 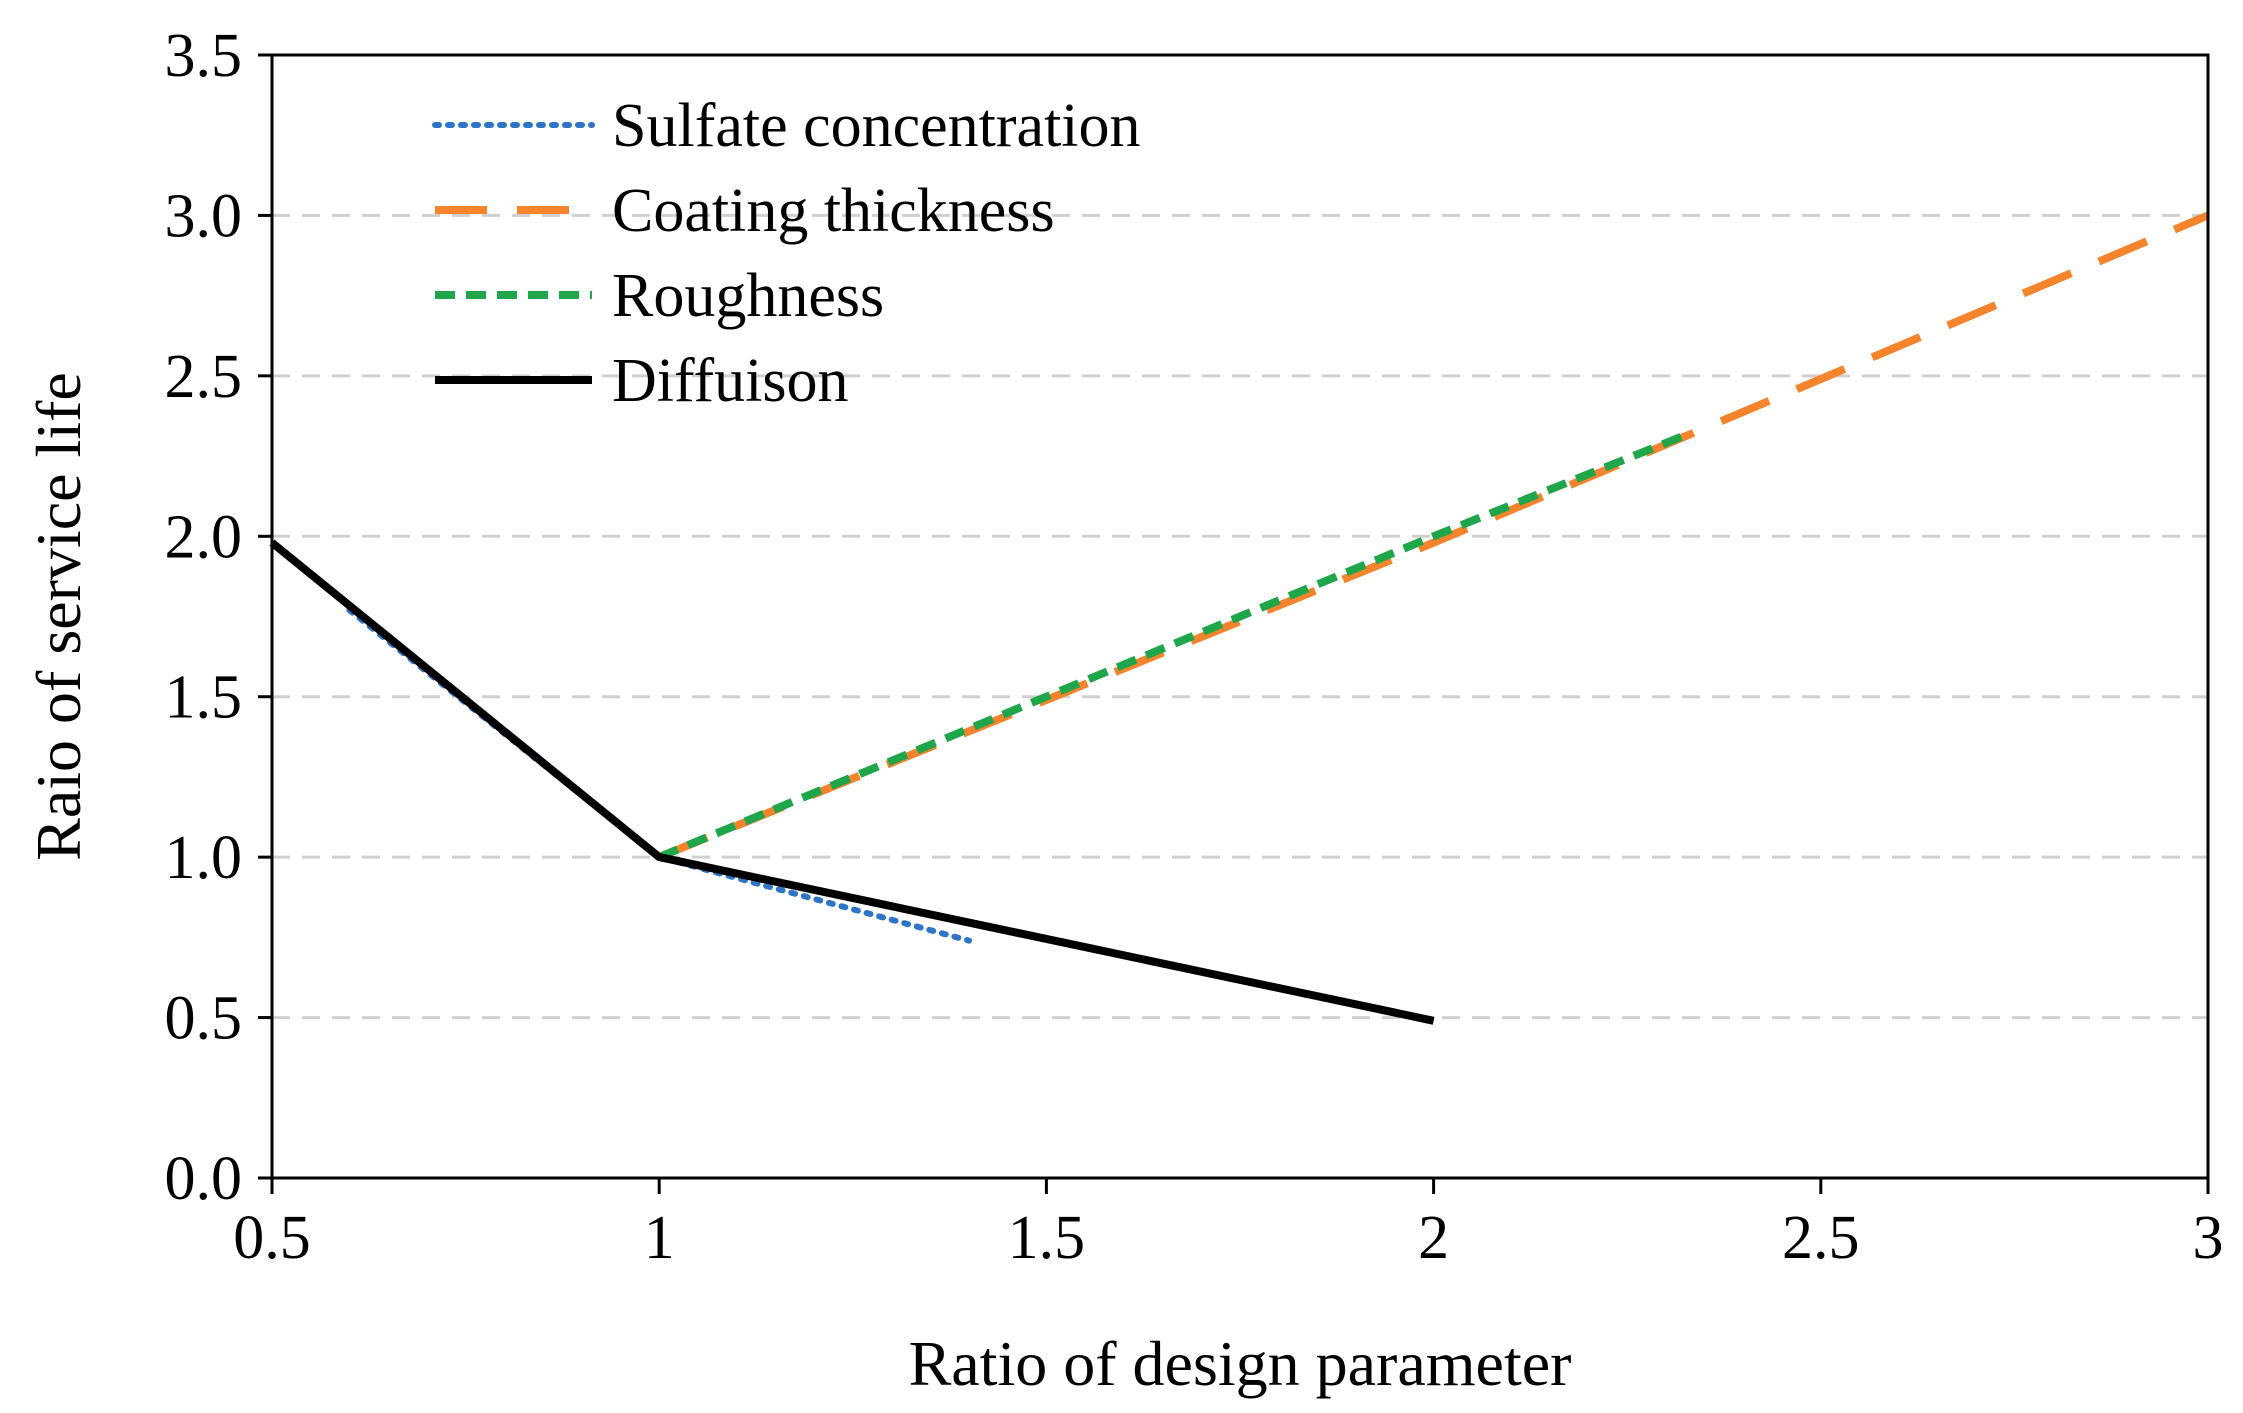 I want to click on legend-label: Diffuison, so click(x=730, y=381).